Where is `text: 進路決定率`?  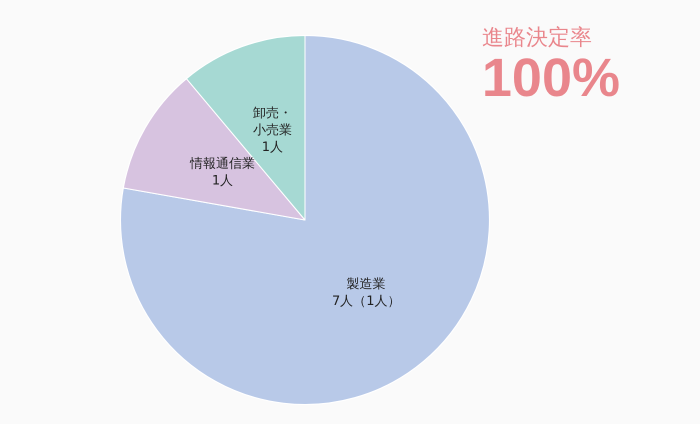 text: 進路決定率 is located at coordinates (537, 38).